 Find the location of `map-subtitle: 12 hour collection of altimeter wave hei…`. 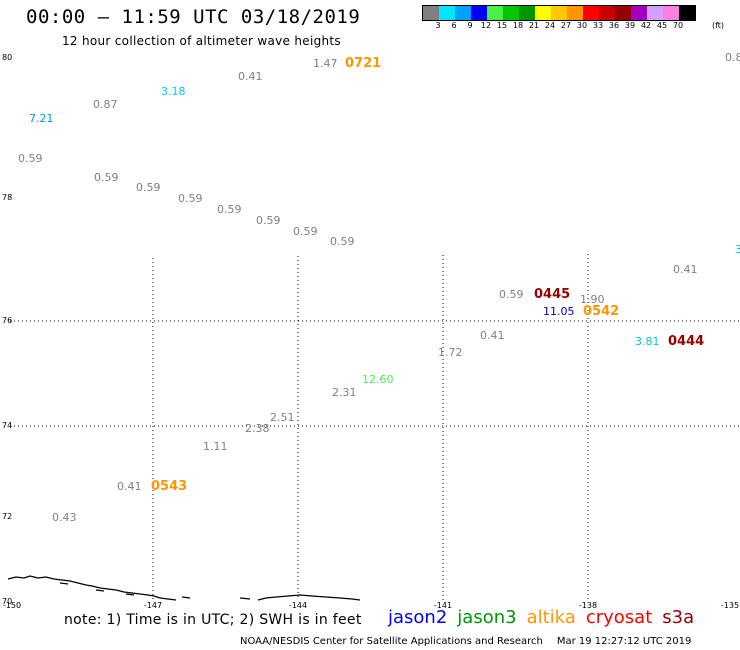

map-subtitle: 12 hour collection of altimeter wave hei… is located at coordinates (201, 41).